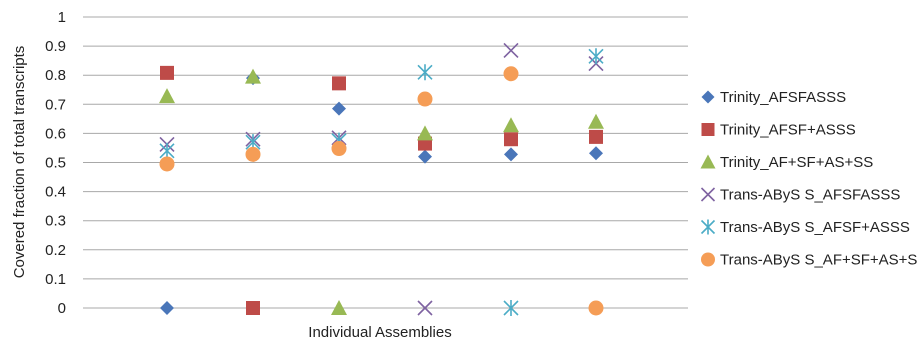  I want to click on y-tick-label: 0.5, so click(55, 163).